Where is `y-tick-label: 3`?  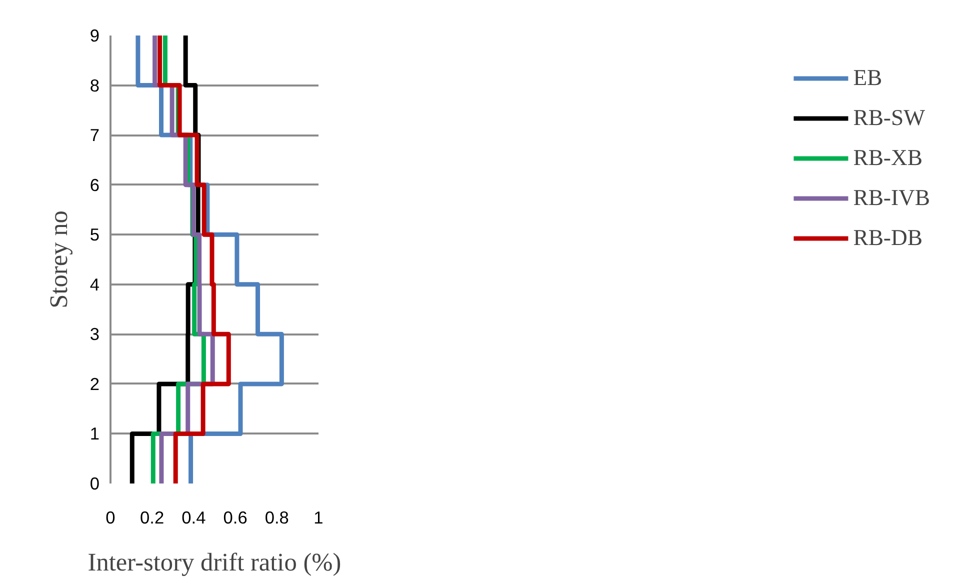 y-tick-label: 3 is located at coordinates (95, 334).